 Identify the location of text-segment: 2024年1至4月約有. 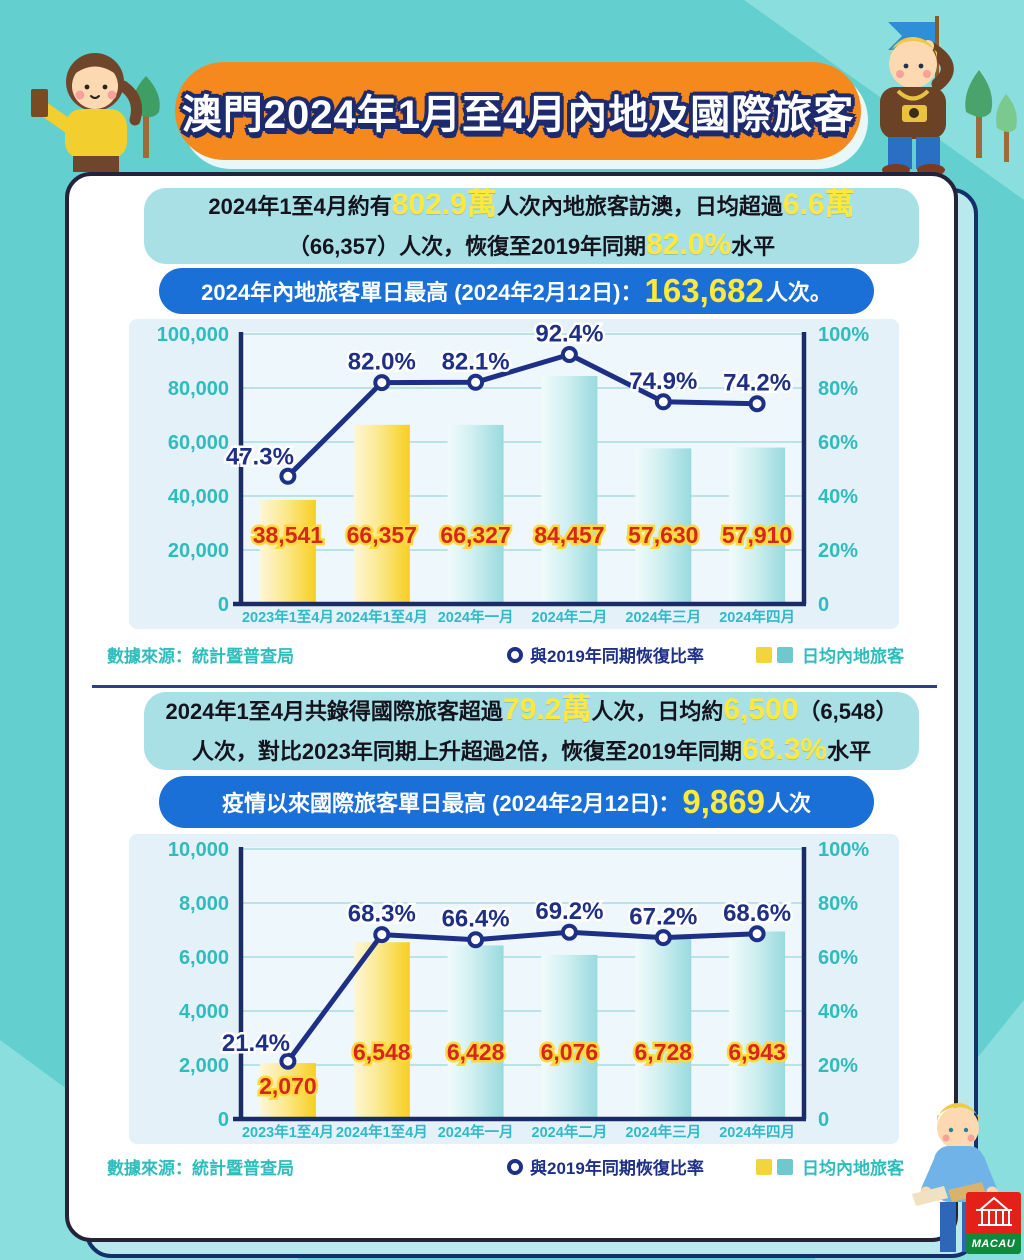
(300, 206).